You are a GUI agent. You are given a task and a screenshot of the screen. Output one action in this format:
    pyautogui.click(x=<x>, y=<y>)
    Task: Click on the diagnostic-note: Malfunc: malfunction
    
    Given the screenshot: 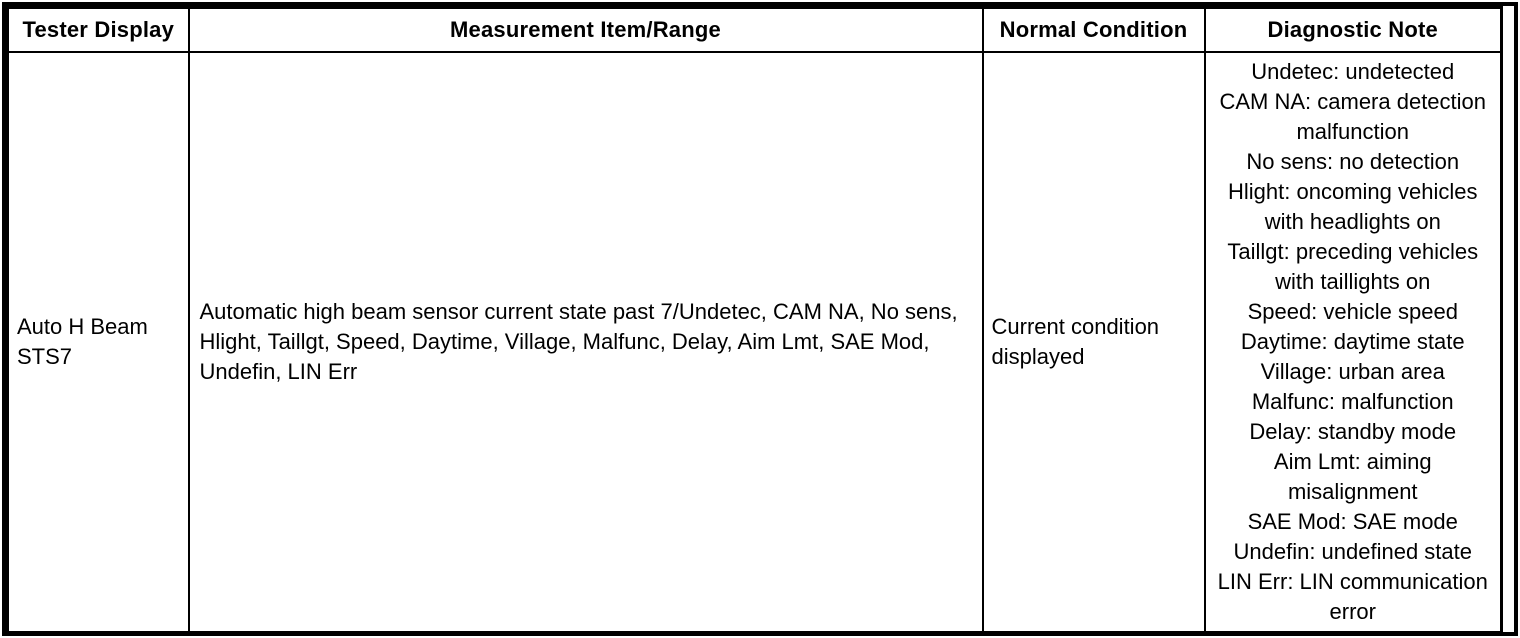 What is the action you would take?
    pyautogui.click(x=1352, y=401)
    